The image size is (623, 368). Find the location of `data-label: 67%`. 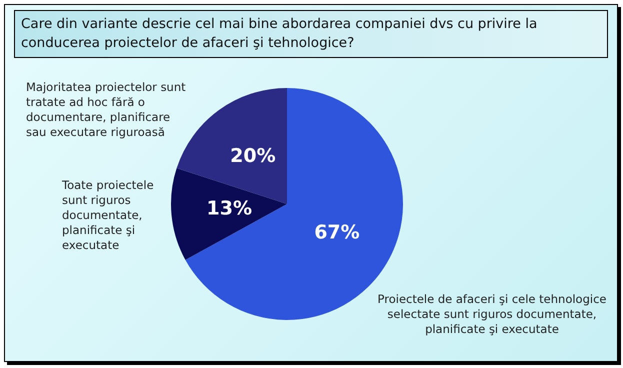

data-label: 67% is located at coordinates (337, 232).